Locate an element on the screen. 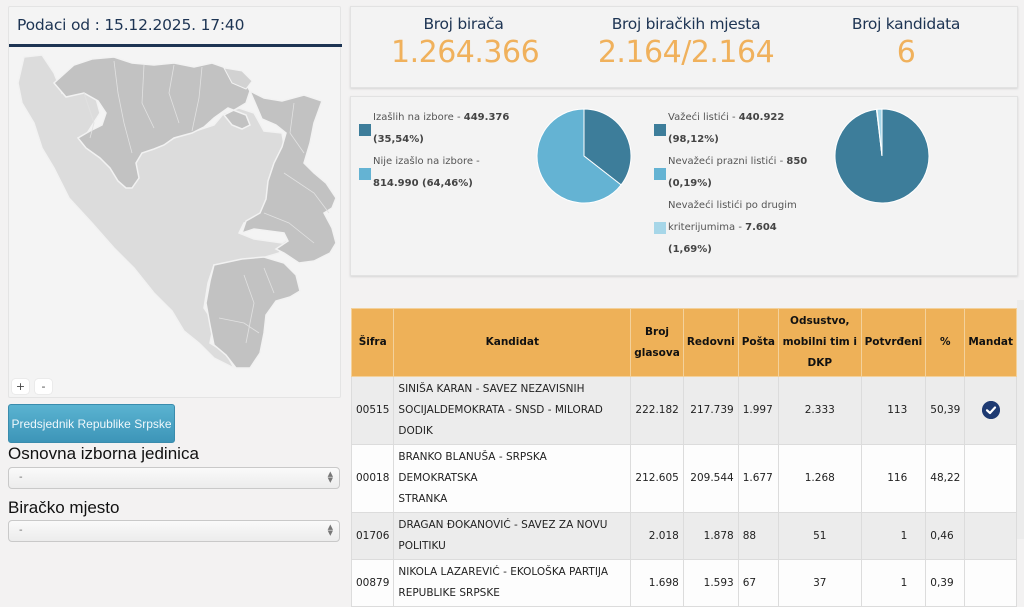 This screenshot has width=1024, height=607. map-zoom-controls: + - is located at coordinates (32, 386).